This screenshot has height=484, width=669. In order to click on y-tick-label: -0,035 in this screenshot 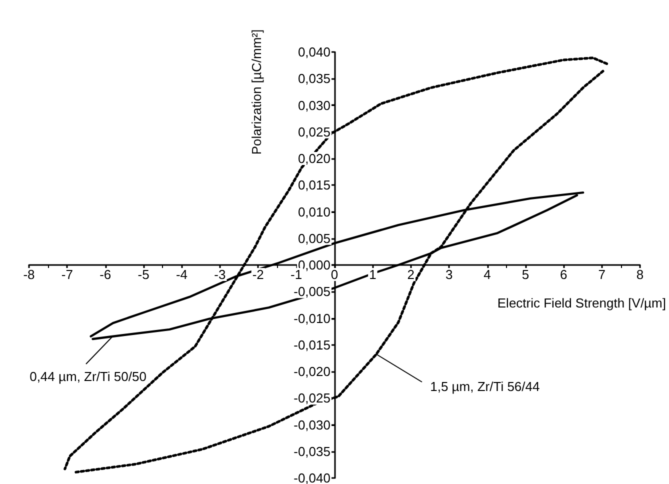, I will do `click(312, 451)`.